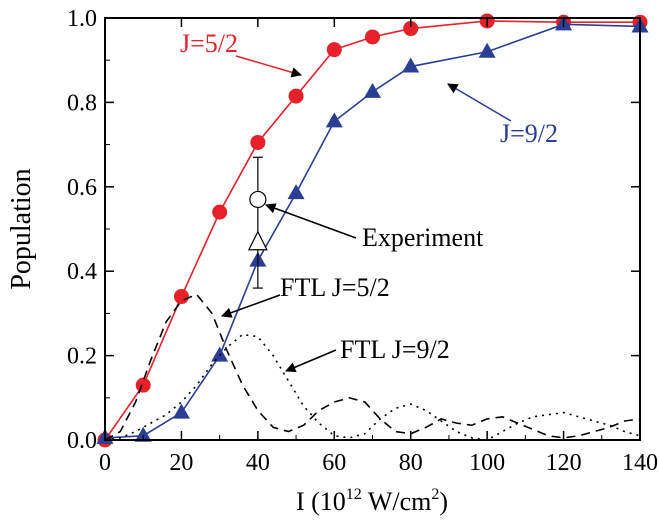 This screenshot has width=659, height=524. I want to click on annotation-experiment: Experiment, so click(423, 237).